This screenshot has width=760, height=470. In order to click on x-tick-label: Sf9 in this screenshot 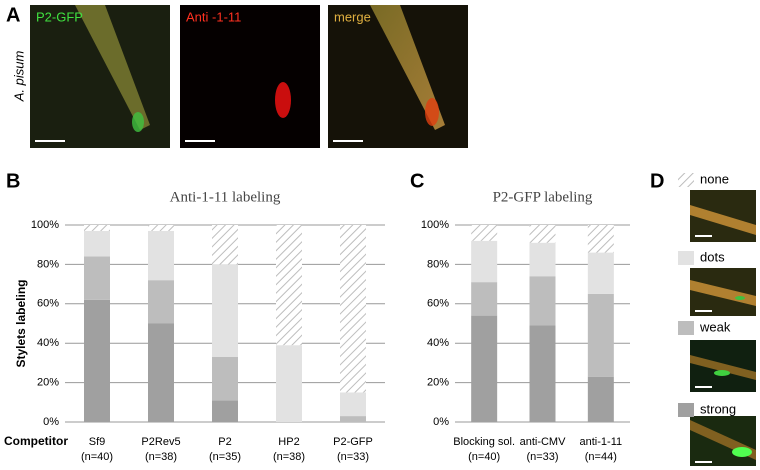, I will do `click(97, 442)`.